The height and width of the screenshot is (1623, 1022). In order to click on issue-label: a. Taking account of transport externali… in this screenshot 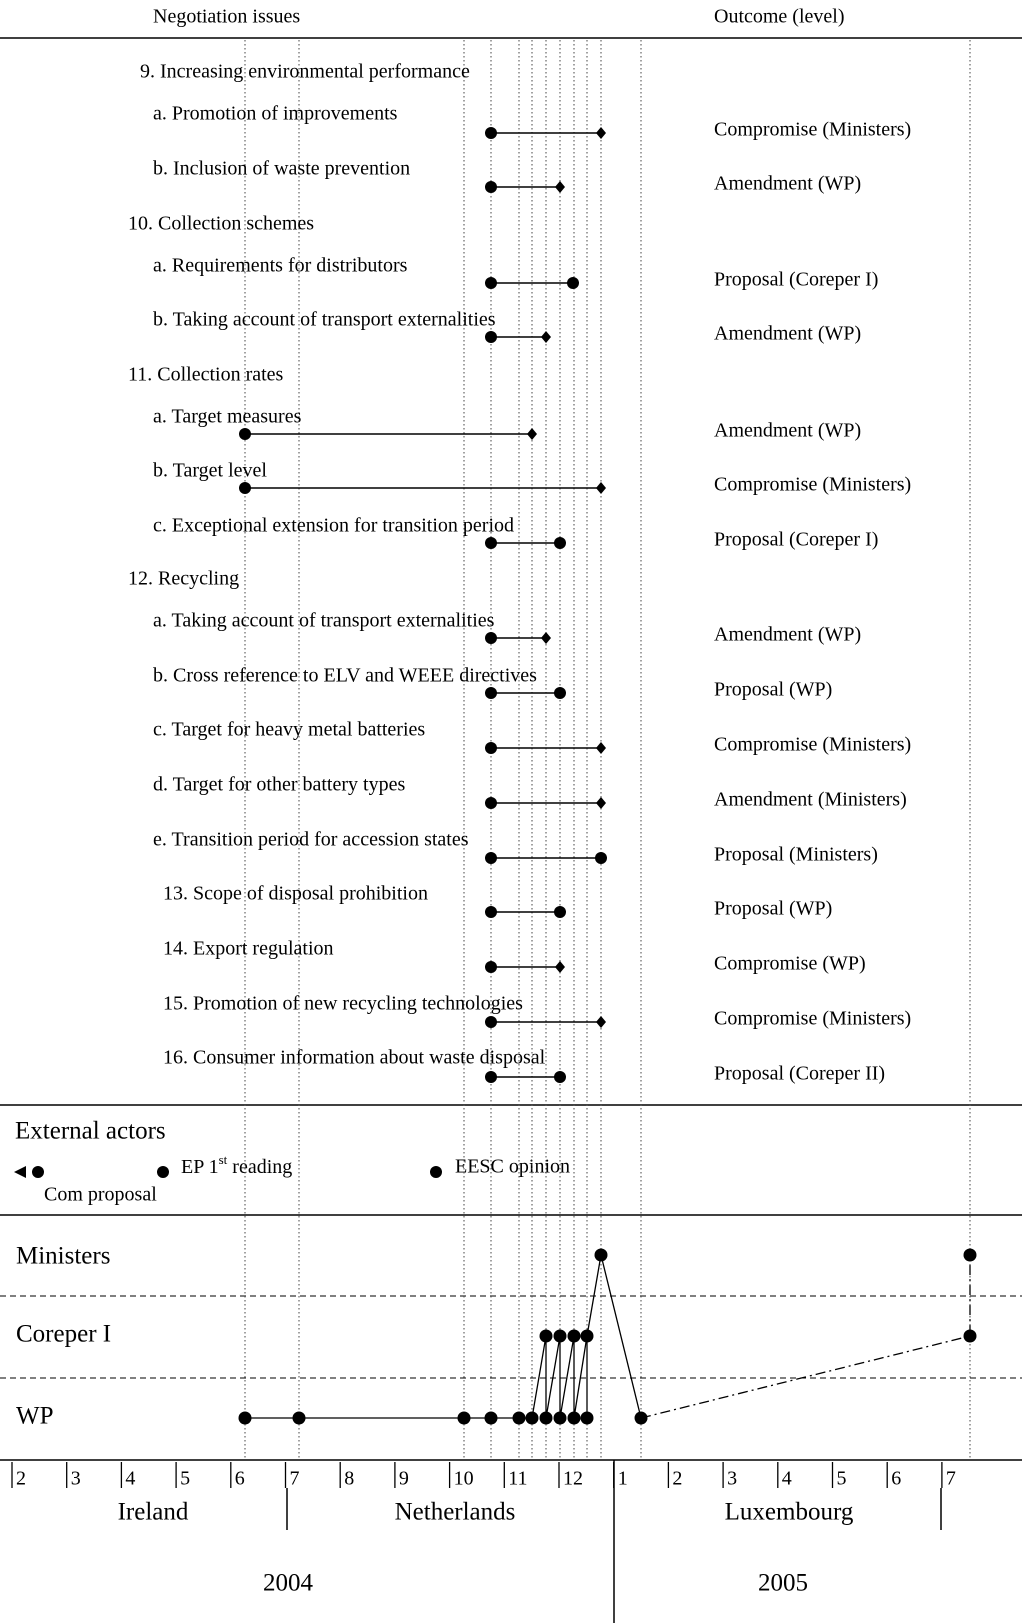, I will do `click(324, 621)`.